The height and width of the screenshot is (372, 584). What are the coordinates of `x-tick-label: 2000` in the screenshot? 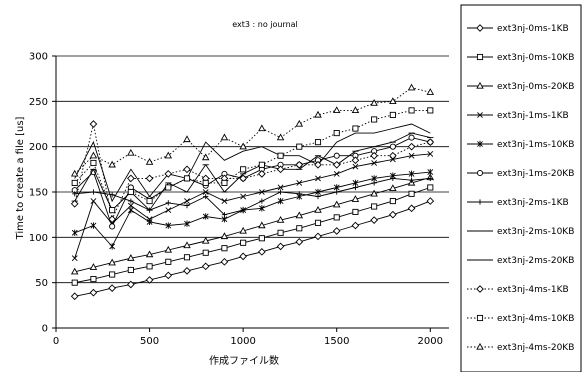 It's located at (430, 341).